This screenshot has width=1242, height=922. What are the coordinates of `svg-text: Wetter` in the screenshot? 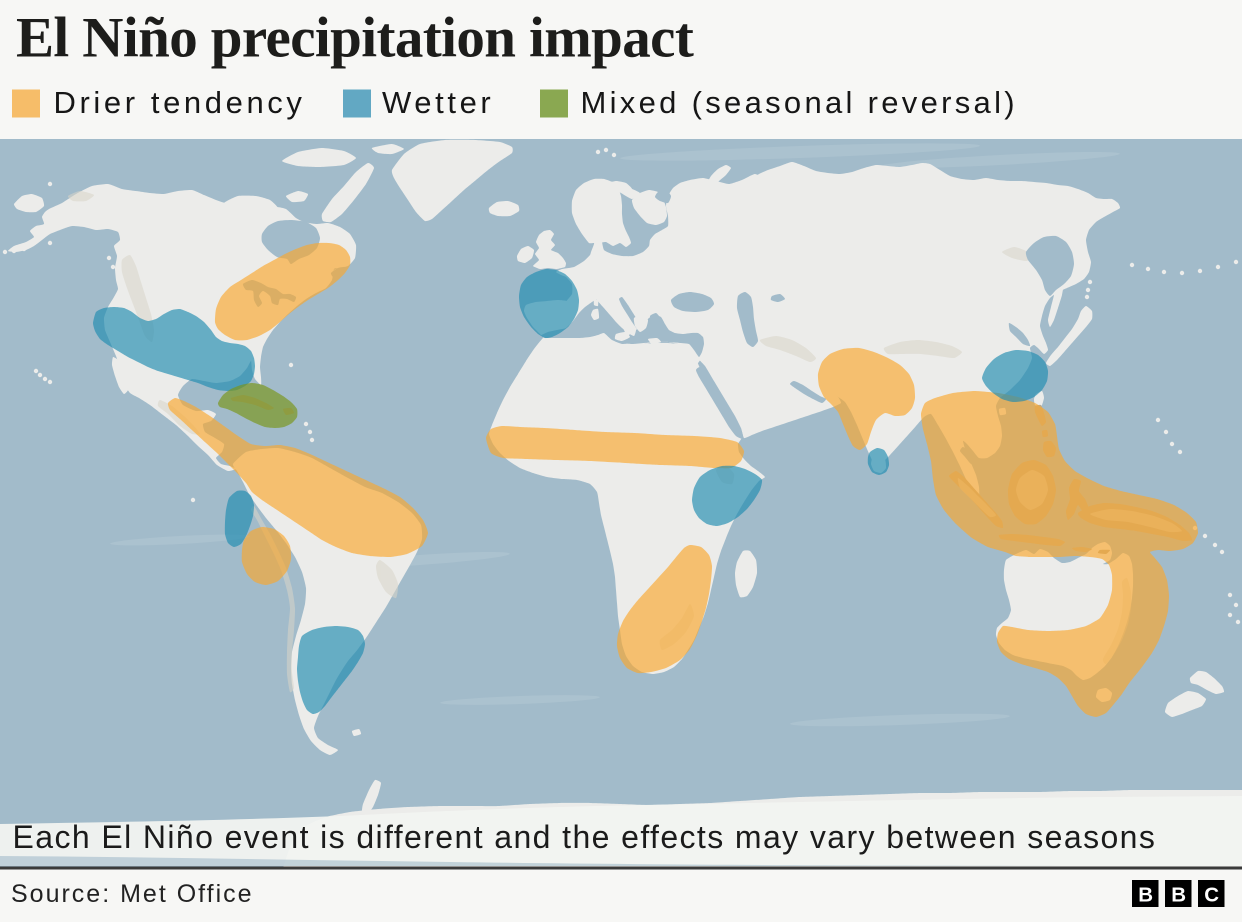 It's located at (438, 102).